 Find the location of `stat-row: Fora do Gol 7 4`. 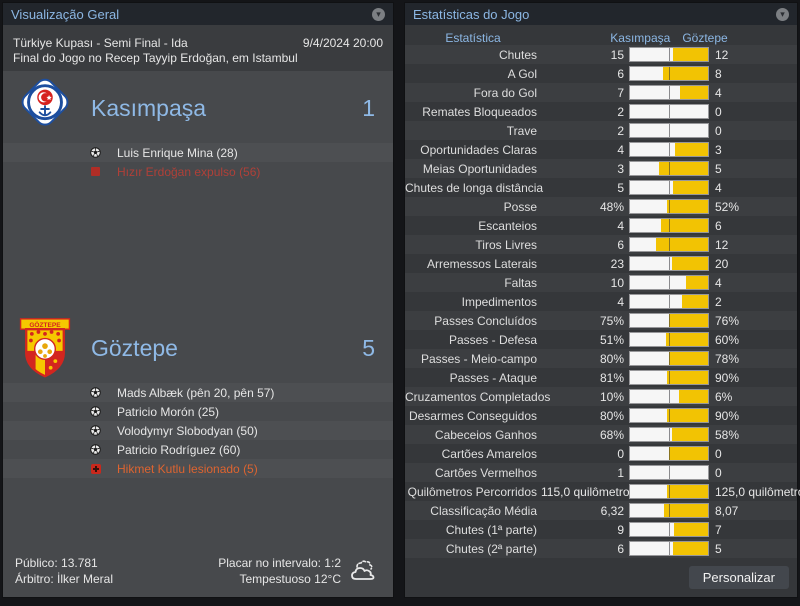

stat-row: Fora do Gol 7 4 is located at coordinates (601, 92).